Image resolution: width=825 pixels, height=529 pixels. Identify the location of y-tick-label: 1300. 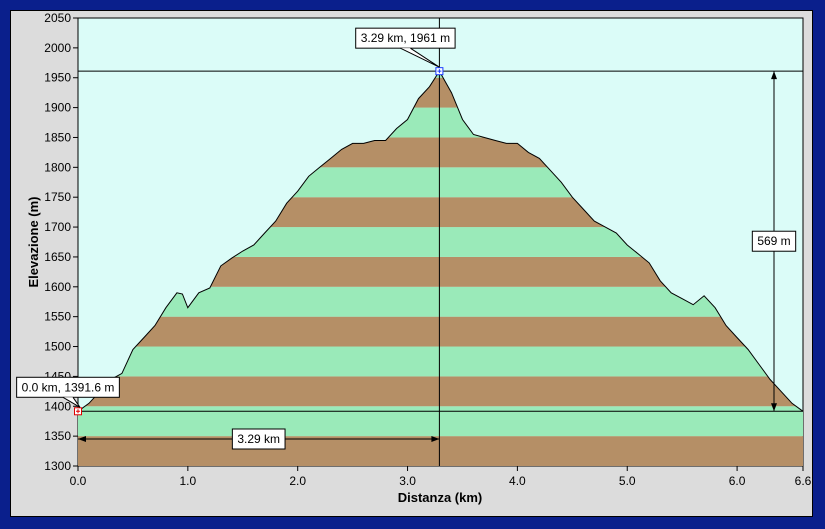
(57, 466).